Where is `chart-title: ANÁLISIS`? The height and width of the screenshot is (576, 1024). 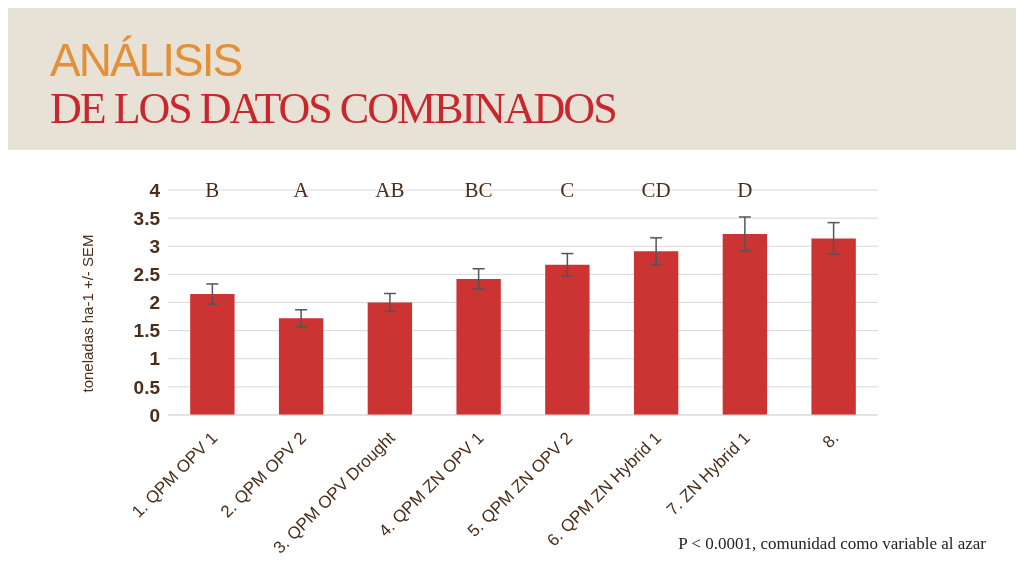
chart-title: ANÁLISIS is located at coordinates (146, 60).